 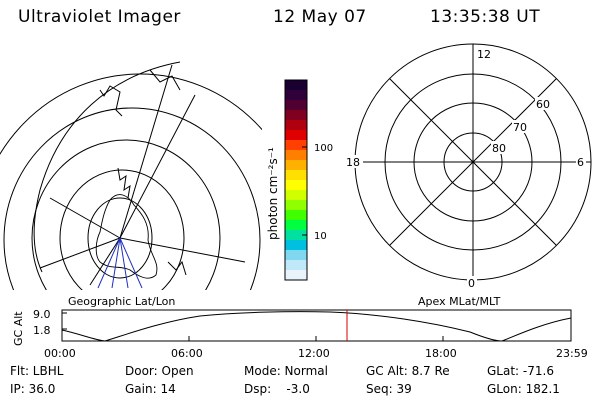 I want to click on ip-status: IP: 36.0, so click(x=33, y=389).